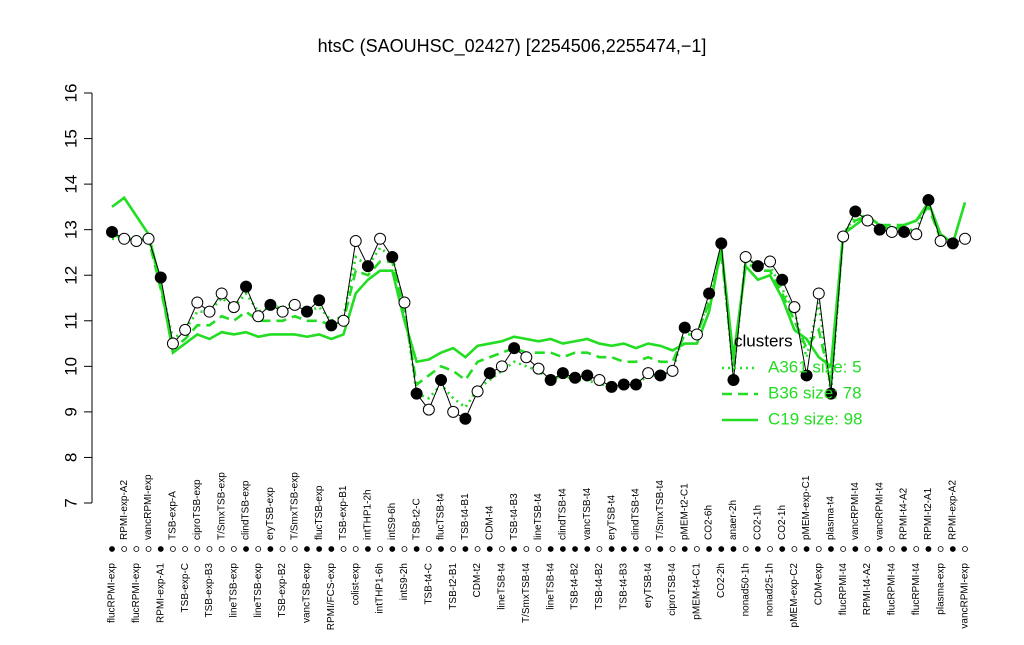 This screenshot has height=645, width=1024. I want to click on x-tick-label: flucTSB-exp, so click(319, 512).